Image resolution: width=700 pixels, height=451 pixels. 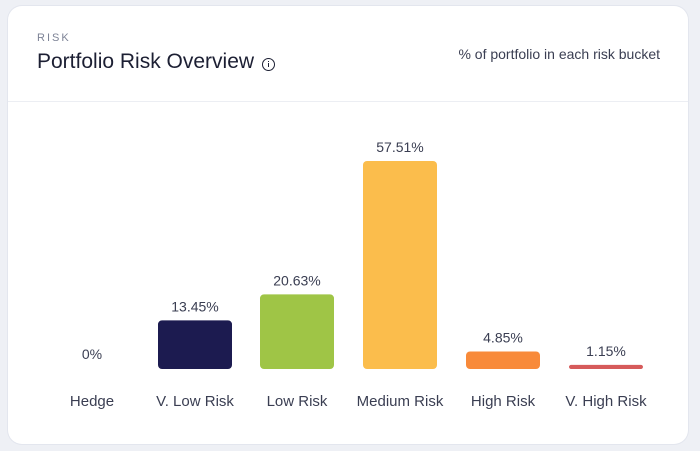 What do you see at coordinates (503, 360) in the screenshot?
I see `bar-high-risk` at bounding box center [503, 360].